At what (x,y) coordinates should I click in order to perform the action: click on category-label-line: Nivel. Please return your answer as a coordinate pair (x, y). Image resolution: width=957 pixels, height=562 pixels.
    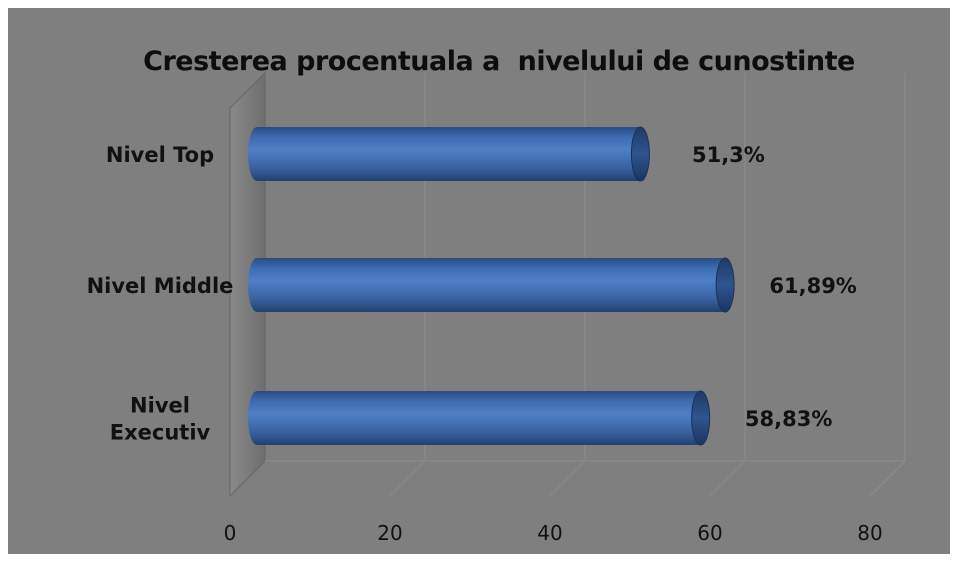
    Looking at the image, I should click on (160, 406).